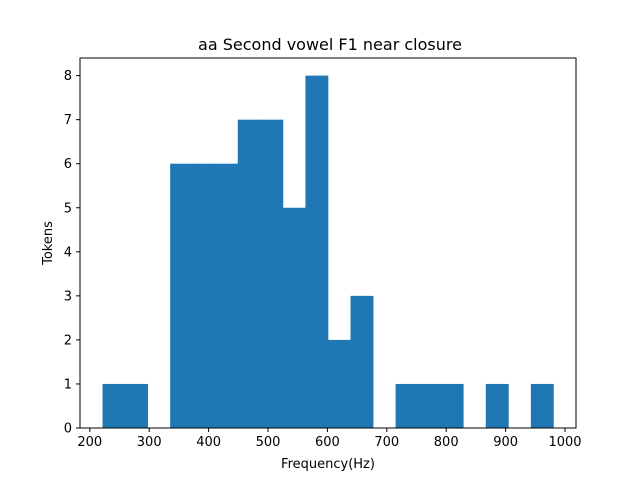 Image resolution: width=640 pixels, height=480 pixels. Describe the element at coordinates (68, 252) in the screenshot. I see `y-tick-label: 4` at that location.